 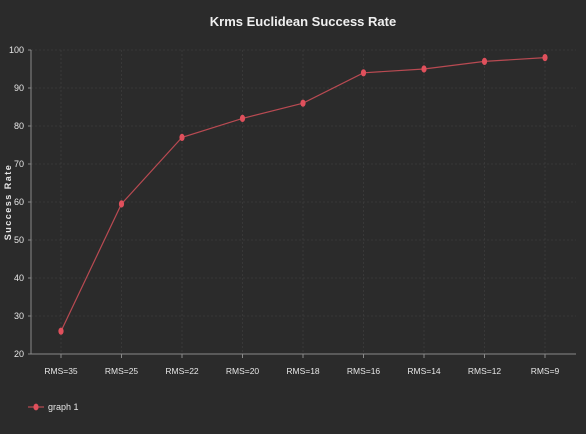 What do you see at coordinates (19, 278) in the screenshot?
I see `y-tick-label: 40` at bounding box center [19, 278].